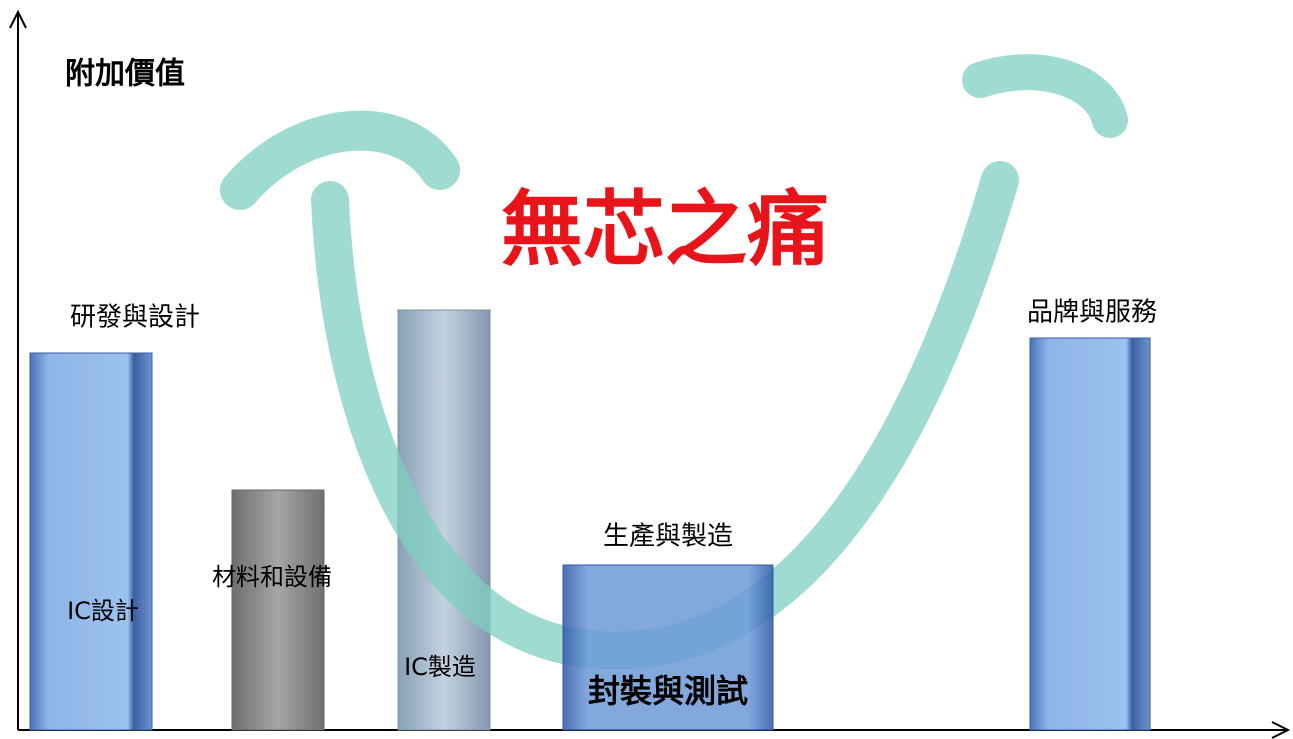 The image size is (1293, 739). I want to click on stage-label: 生產與製造, so click(668, 537).